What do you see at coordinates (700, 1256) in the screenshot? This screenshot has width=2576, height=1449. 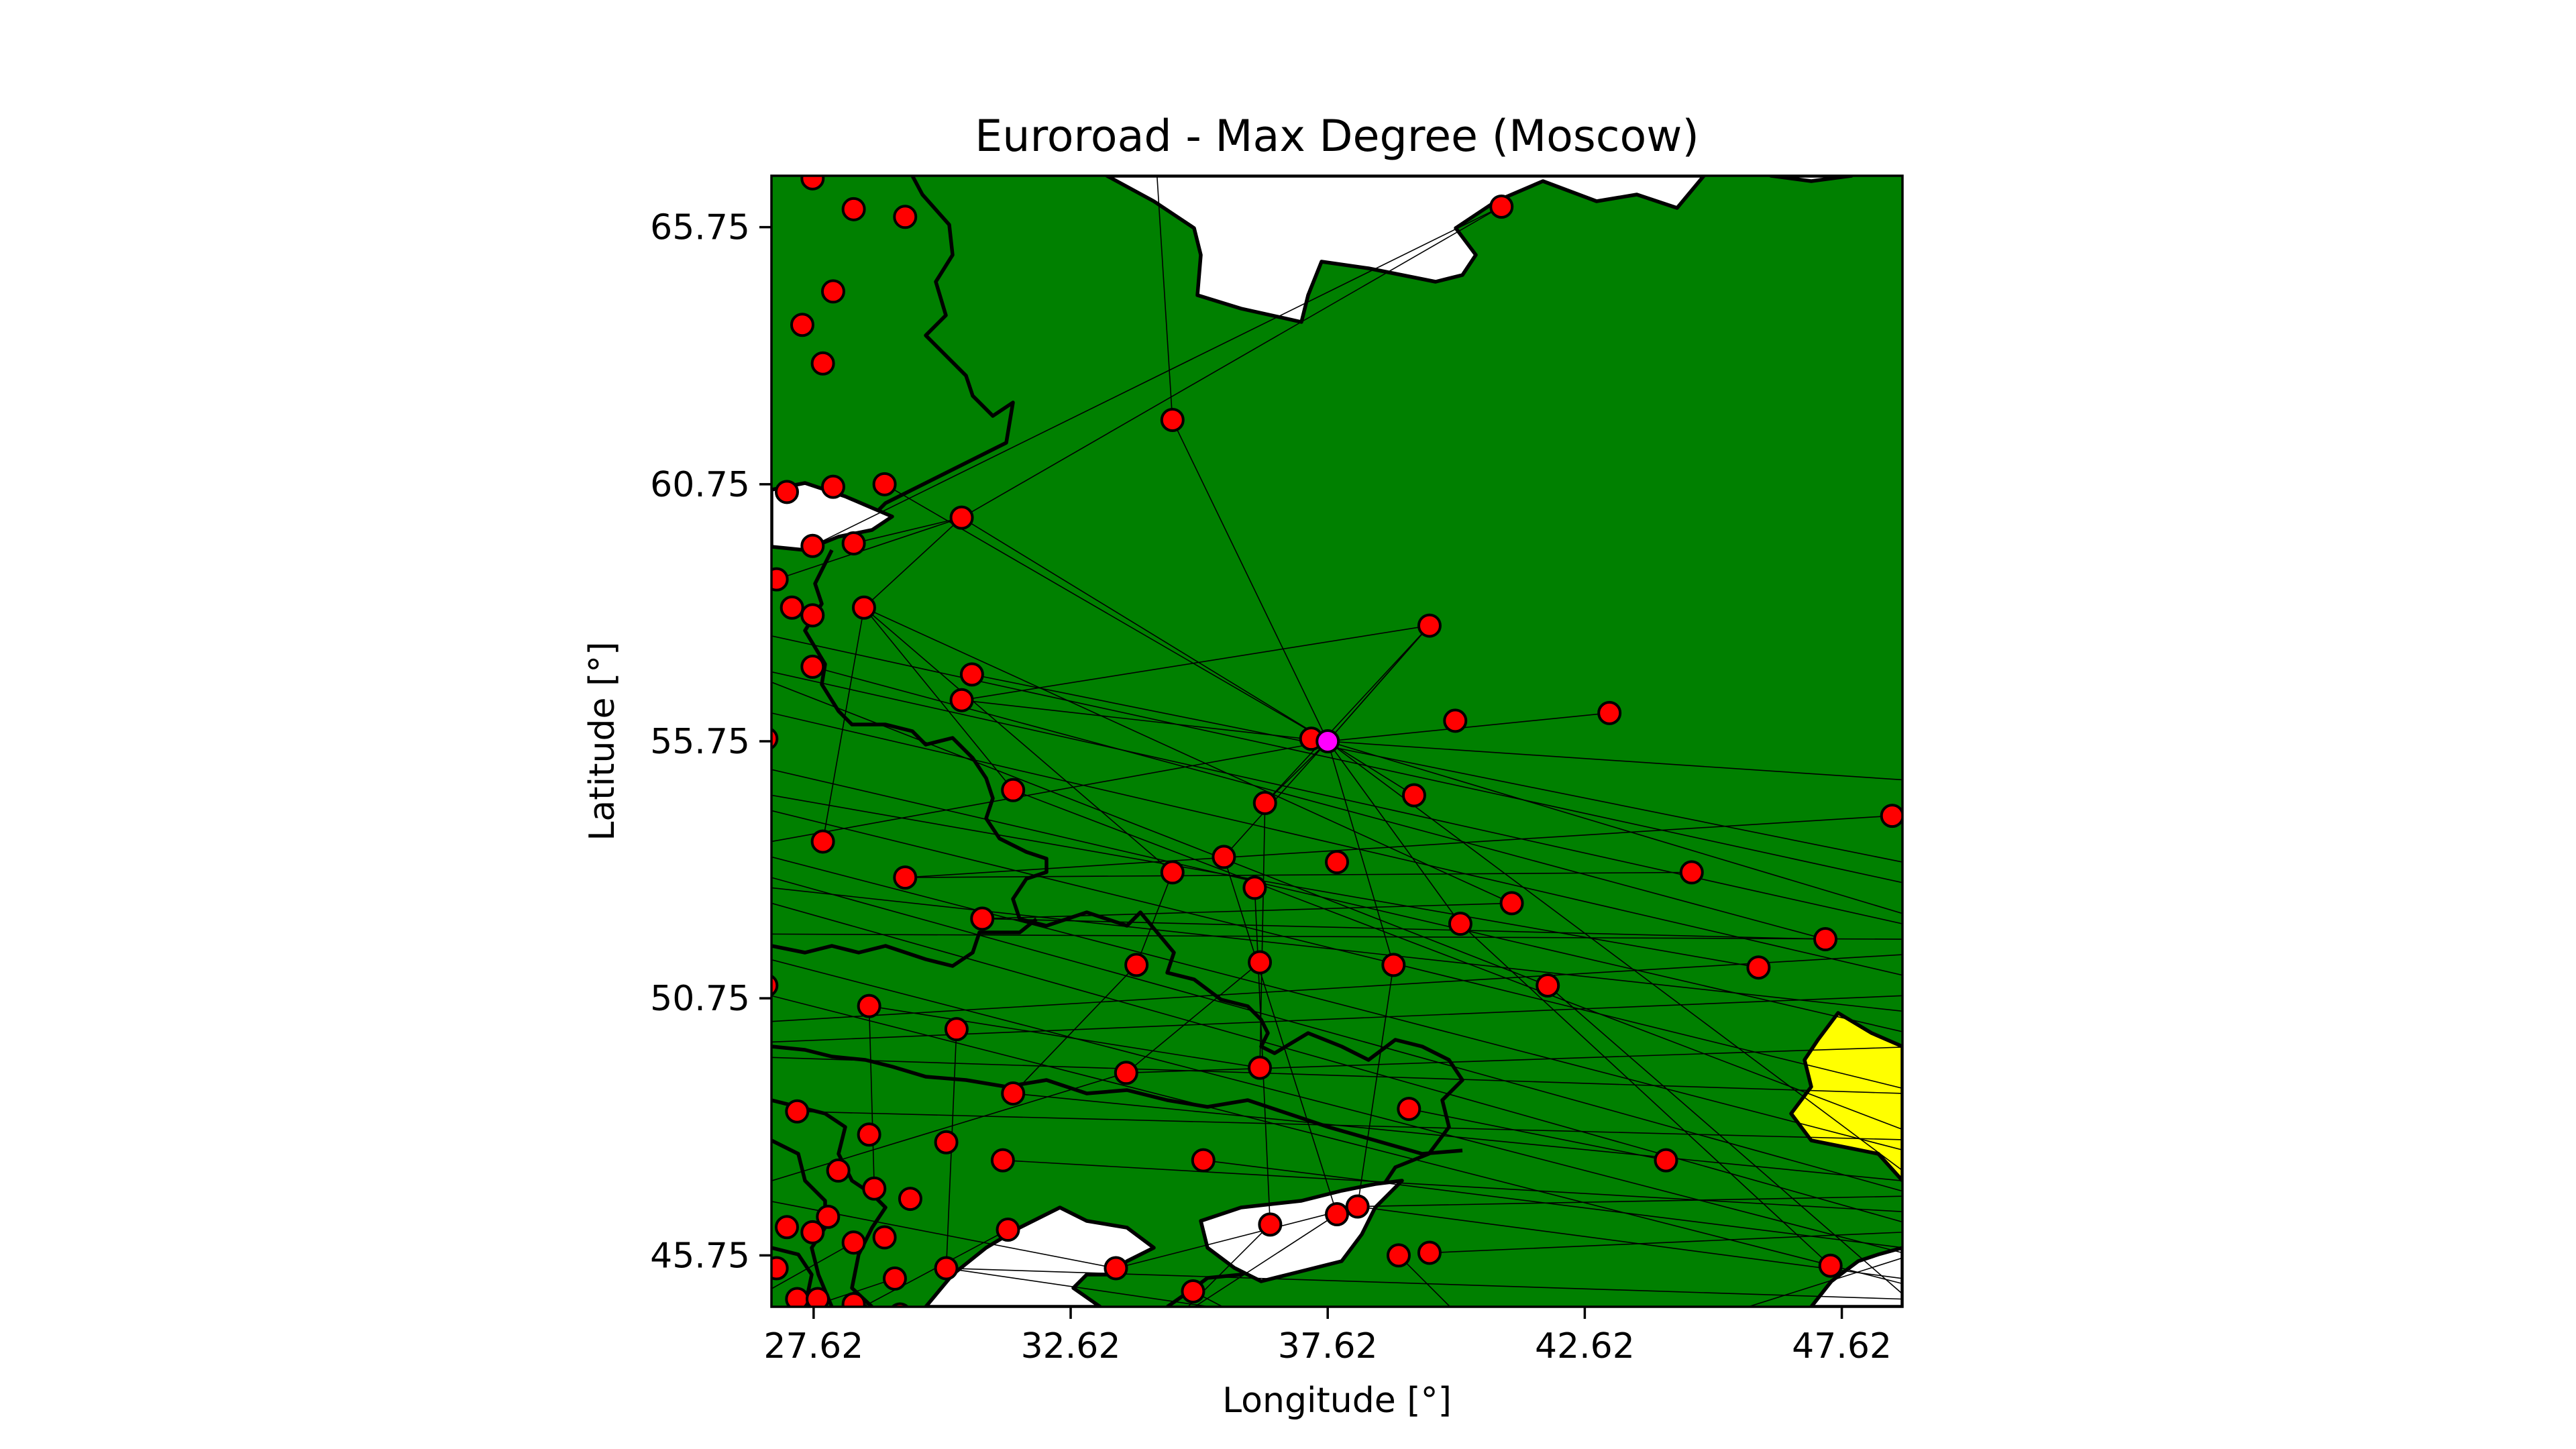 I see `y-tick-label: 45.75` at bounding box center [700, 1256].